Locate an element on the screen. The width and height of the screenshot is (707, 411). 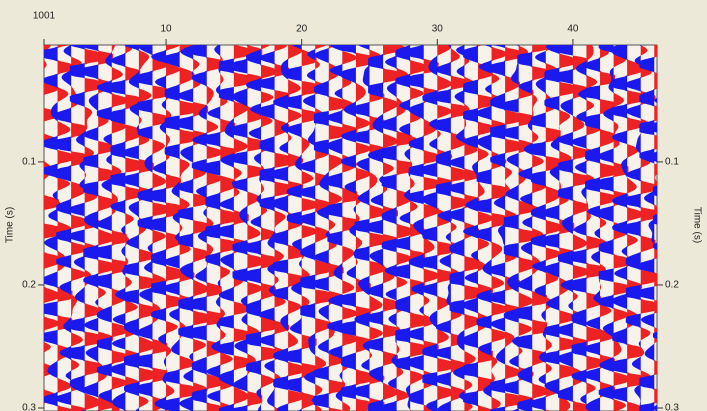
x-tick-label: 10 is located at coordinates (166, 29).